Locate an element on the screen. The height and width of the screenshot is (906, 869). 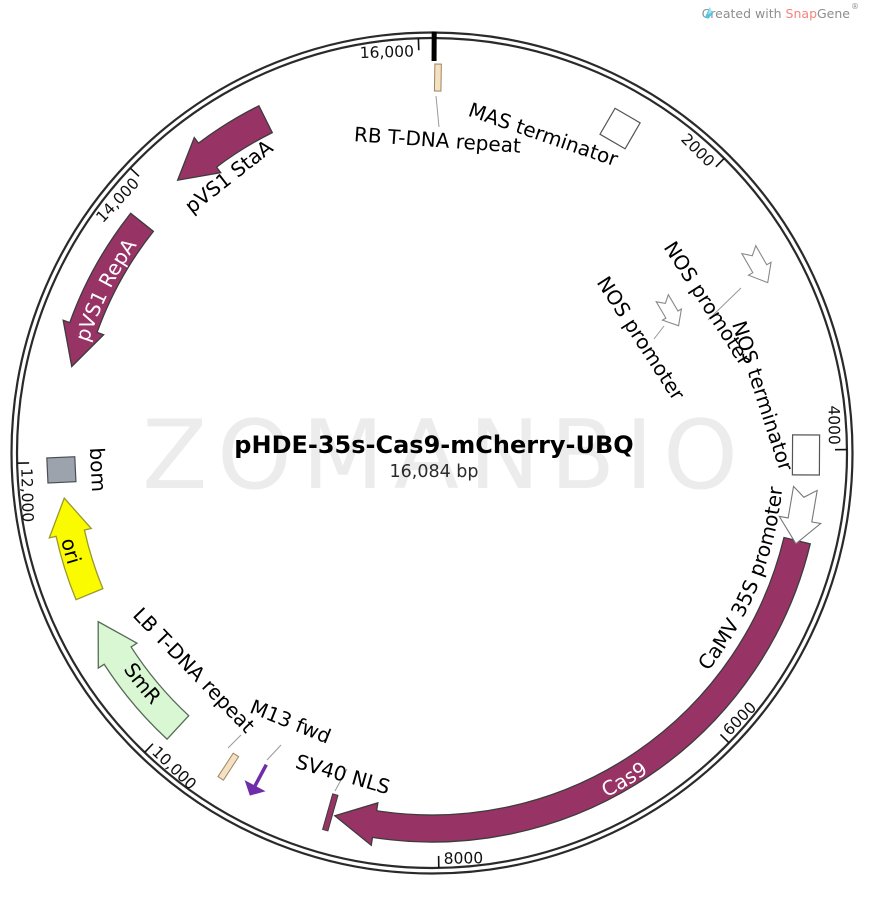
plasmid-name: pHDE-35s-Cas9-mCherry-UBQ is located at coordinates (434, 445).